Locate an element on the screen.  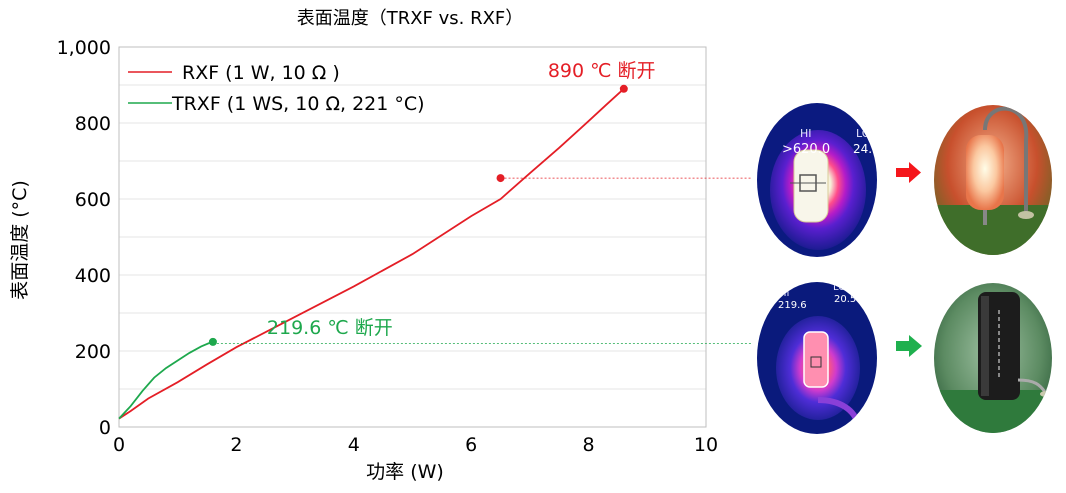
photo1-lo-label: LO is located at coordinates (863, 133).